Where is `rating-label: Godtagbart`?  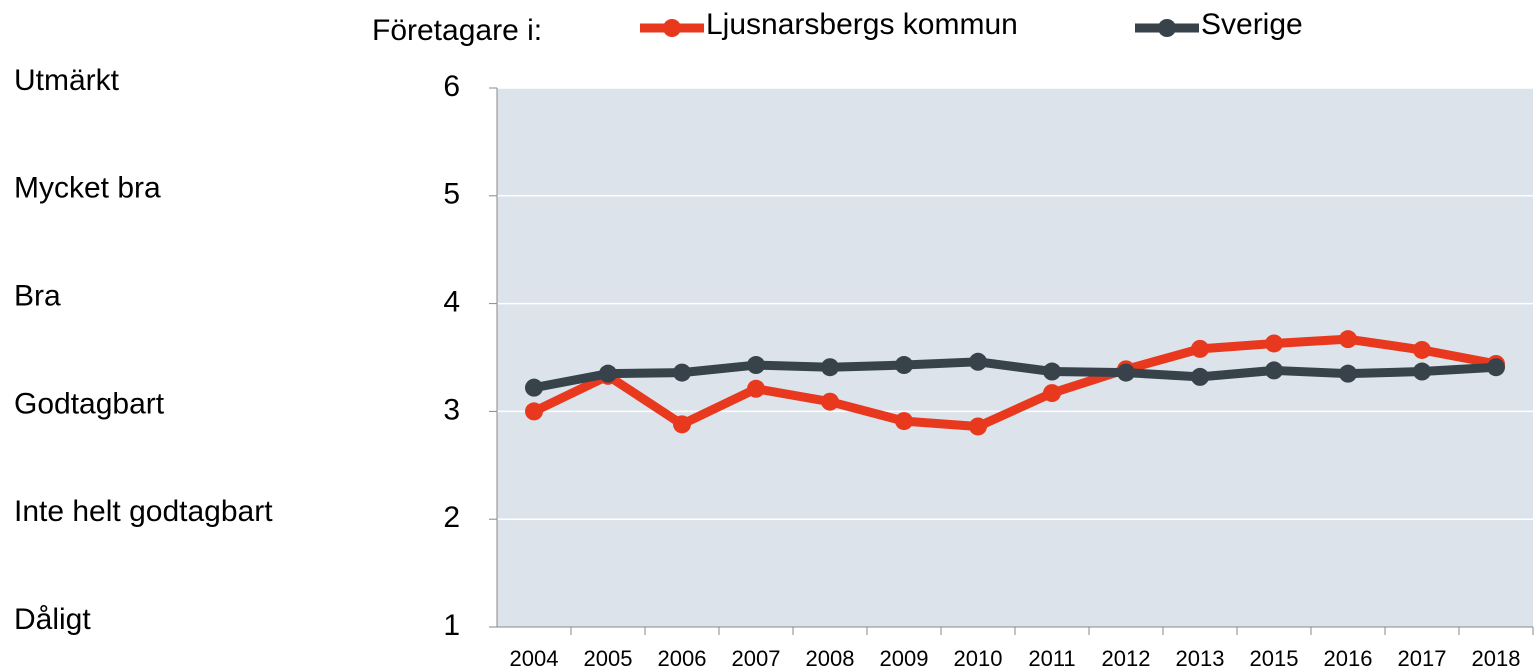 rating-label: Godtagbart is located at coordinates (89, 403).